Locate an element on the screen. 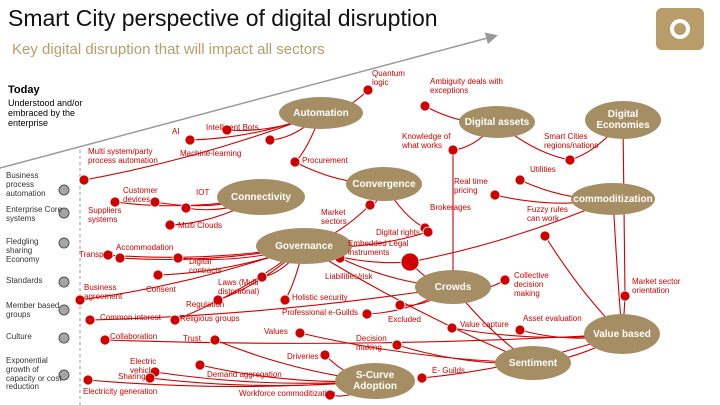  node-label: Electricity generation is located at coordinates (120, 391).